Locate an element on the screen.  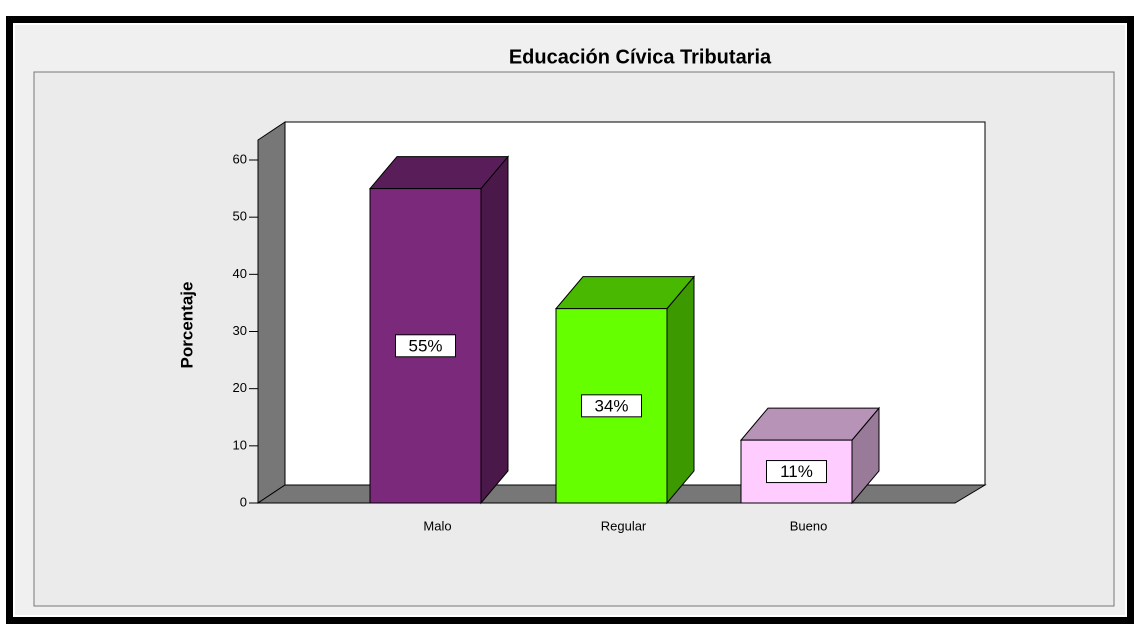
x-tick-label: Regular is located at coordinates (624, 525).